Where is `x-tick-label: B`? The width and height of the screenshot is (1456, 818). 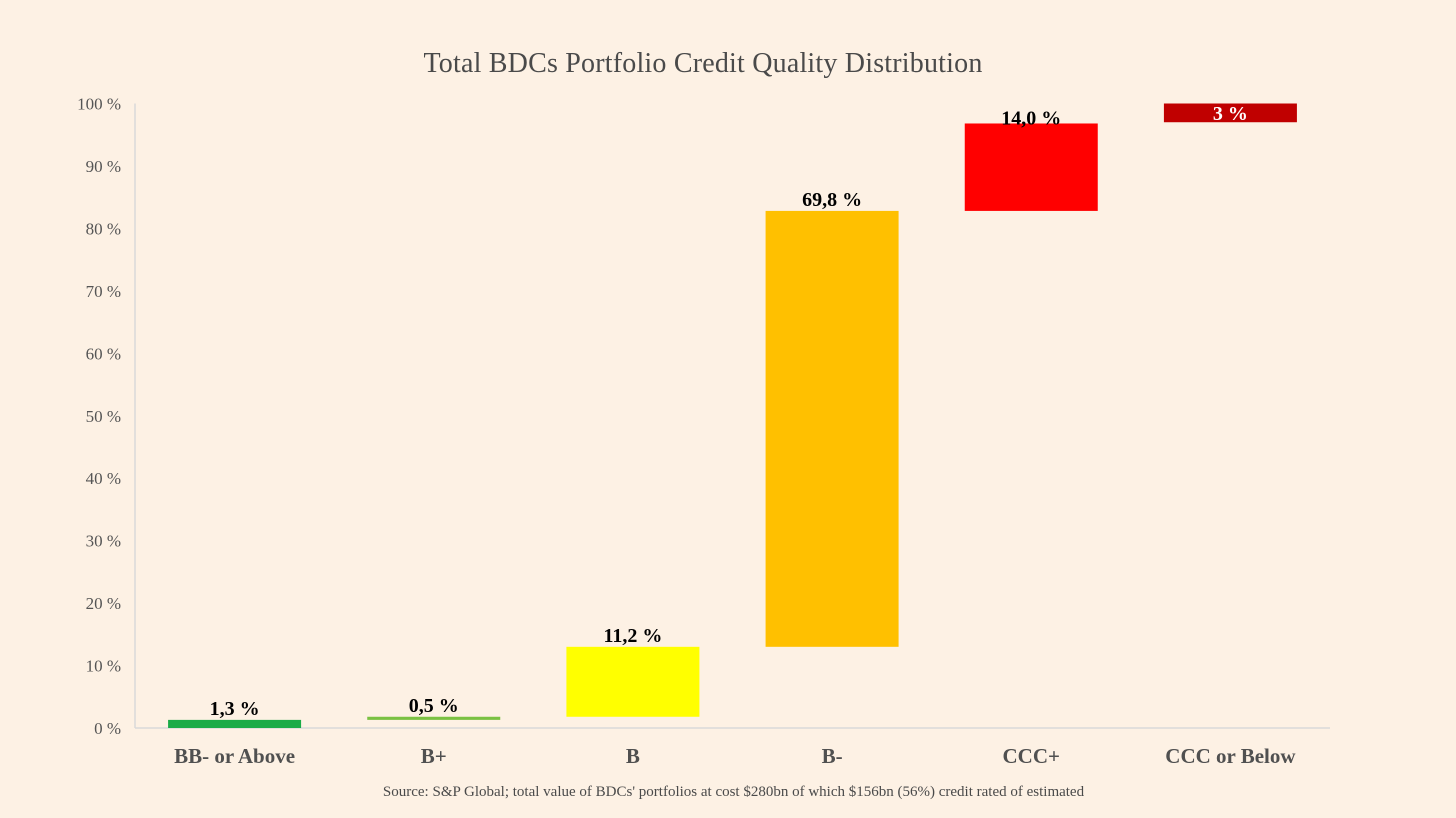
x-tick-label: B is located at coordinates (633, 756).